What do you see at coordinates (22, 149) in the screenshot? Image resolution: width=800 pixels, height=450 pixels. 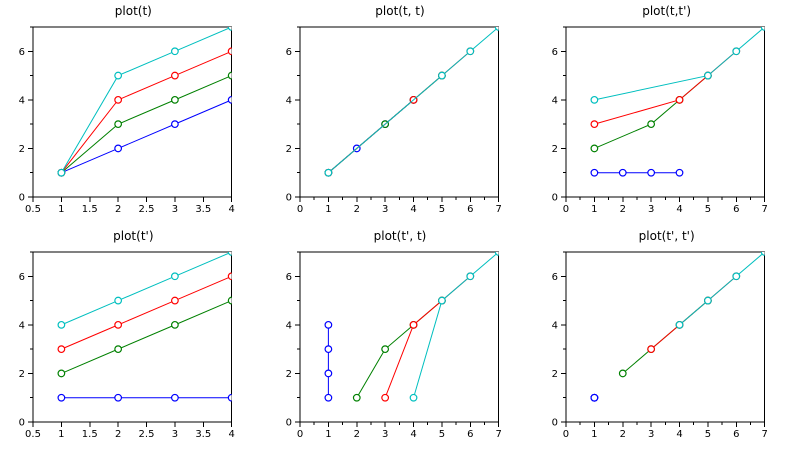 I see `y-tick-label: 2` at bounding box center [22, 149].